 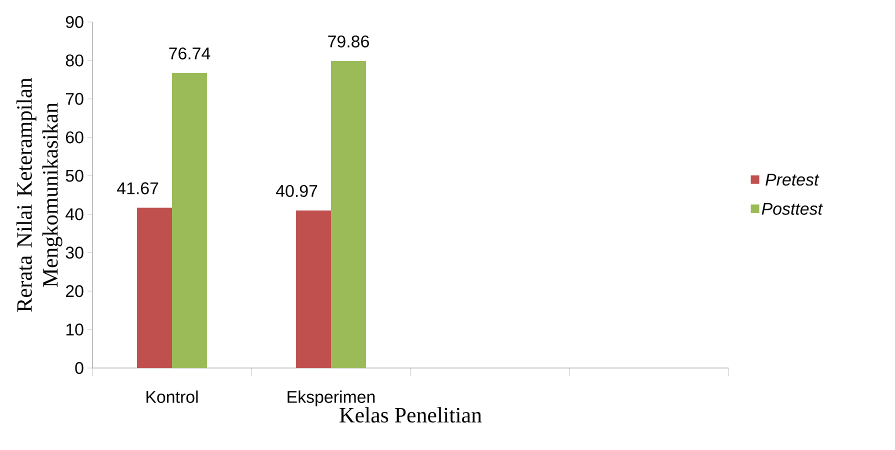 I want to click on y-tick-label: 40, so click(x=75, y=214).